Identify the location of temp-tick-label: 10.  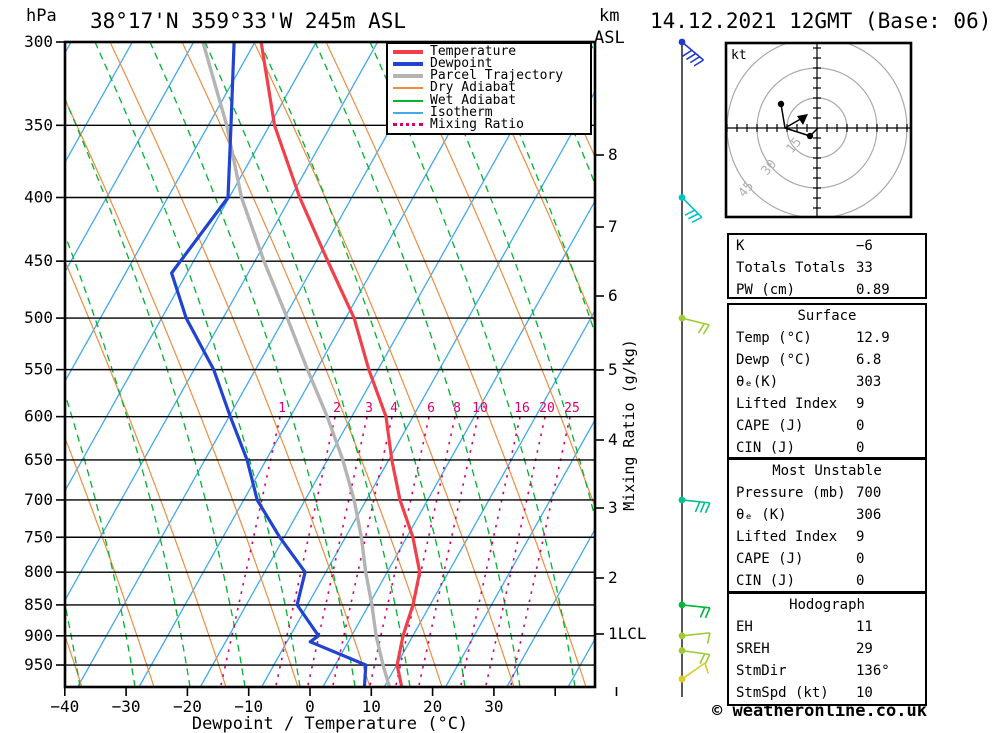
(371, 706).